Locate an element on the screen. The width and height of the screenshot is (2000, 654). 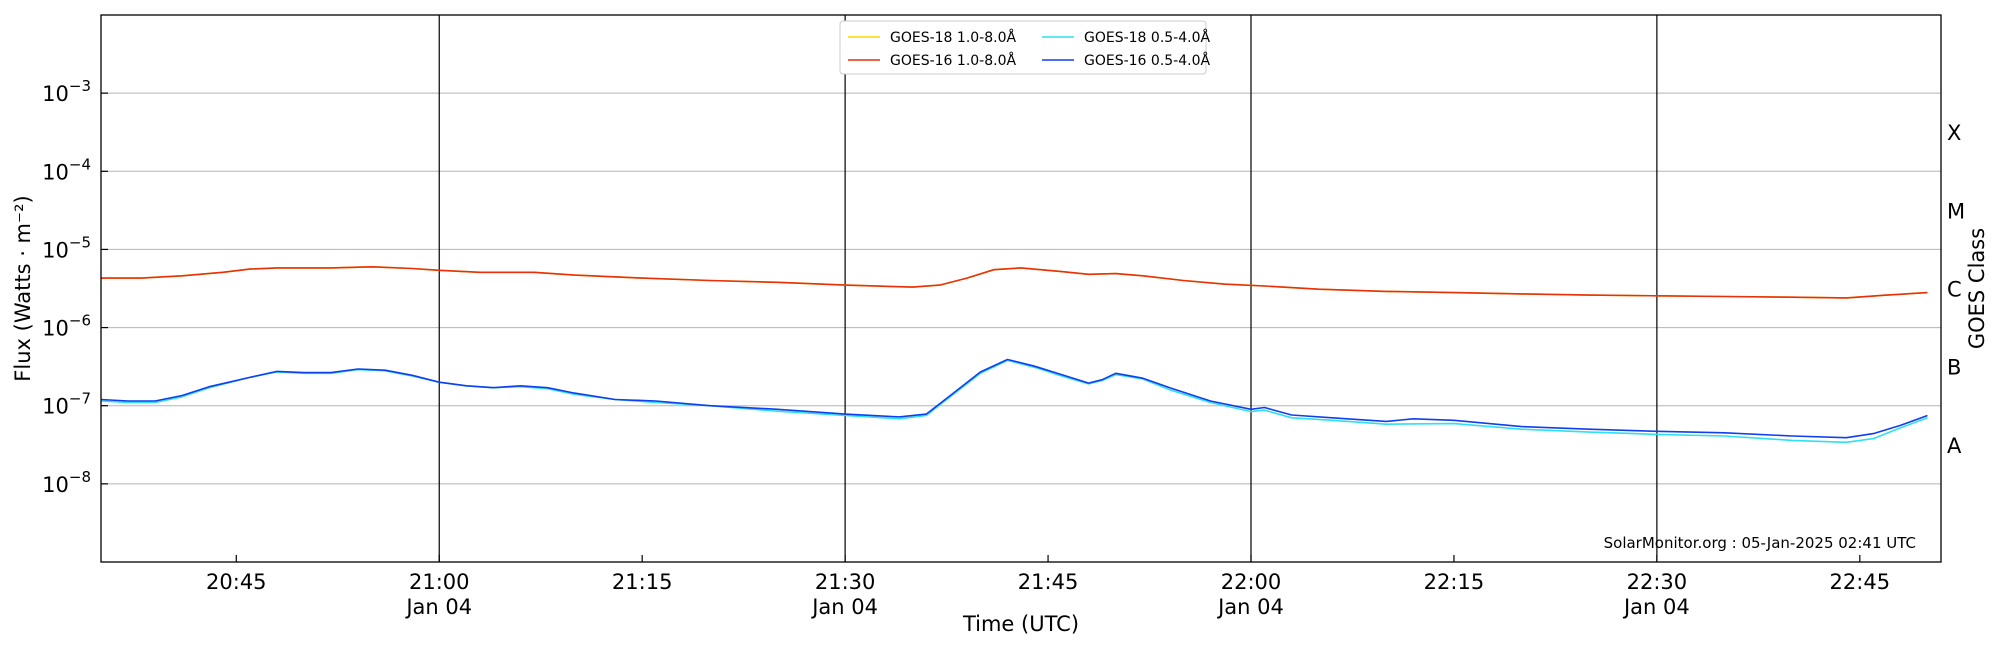
goes-class-label: B is located at coordinates (1954, 368).